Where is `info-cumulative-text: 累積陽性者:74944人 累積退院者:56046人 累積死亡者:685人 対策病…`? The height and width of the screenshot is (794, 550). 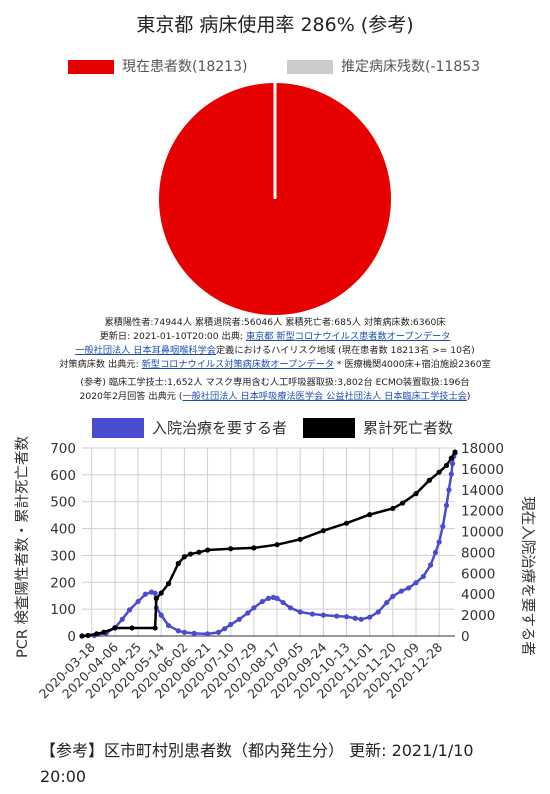
info-cumulative-text: 累積陽性者:74944人 累積退院者:56046人 累積死亡者:685人 対策病… is located at coordinates (275, 322).